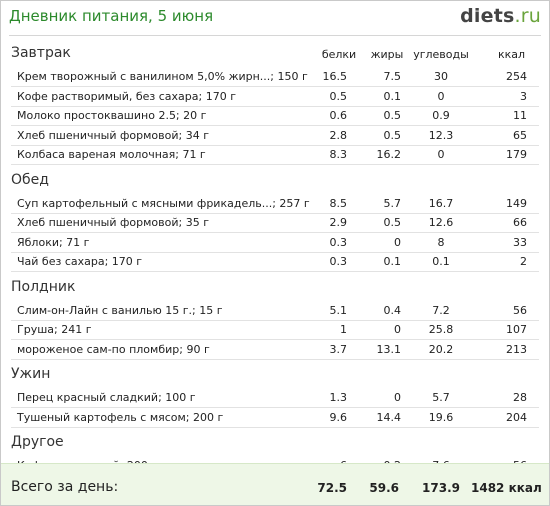 This screenshot has height=506, width=550. Describe the element at coordinates (441, 417) in the screenshot. I see `food-carbs: 19.6` at that location.